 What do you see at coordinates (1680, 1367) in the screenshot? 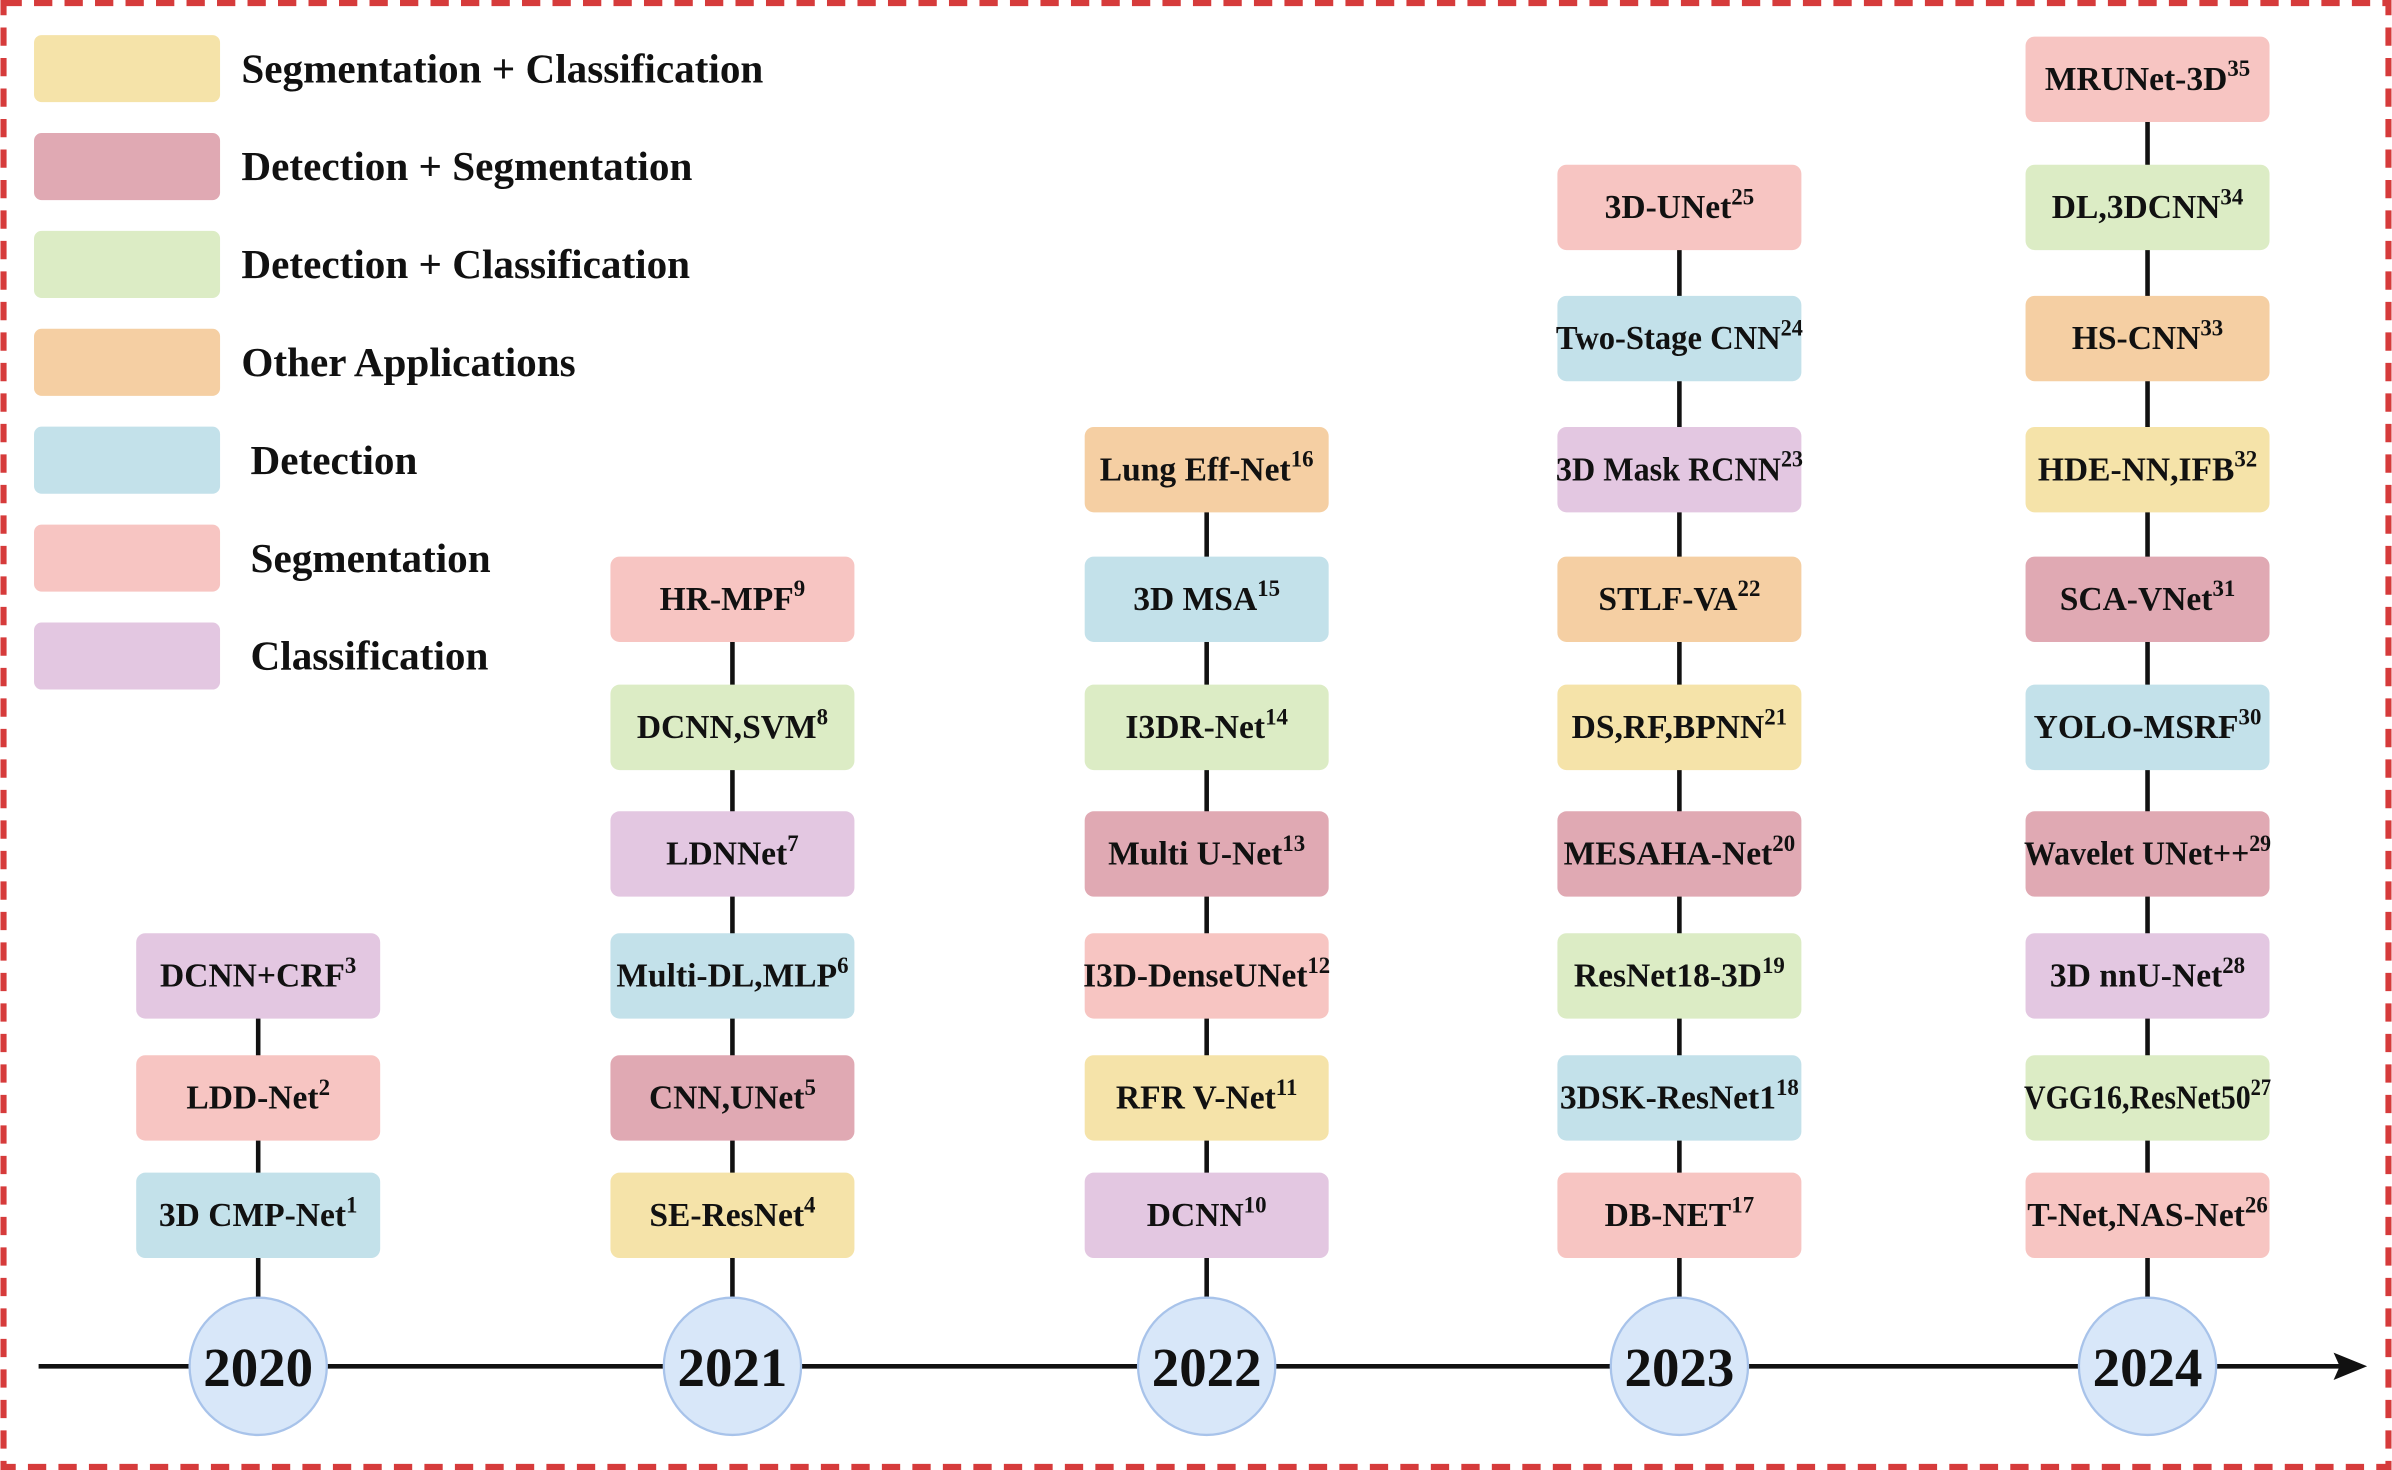
I see `year-label: 2023` at bounding box center [1680, 1367].